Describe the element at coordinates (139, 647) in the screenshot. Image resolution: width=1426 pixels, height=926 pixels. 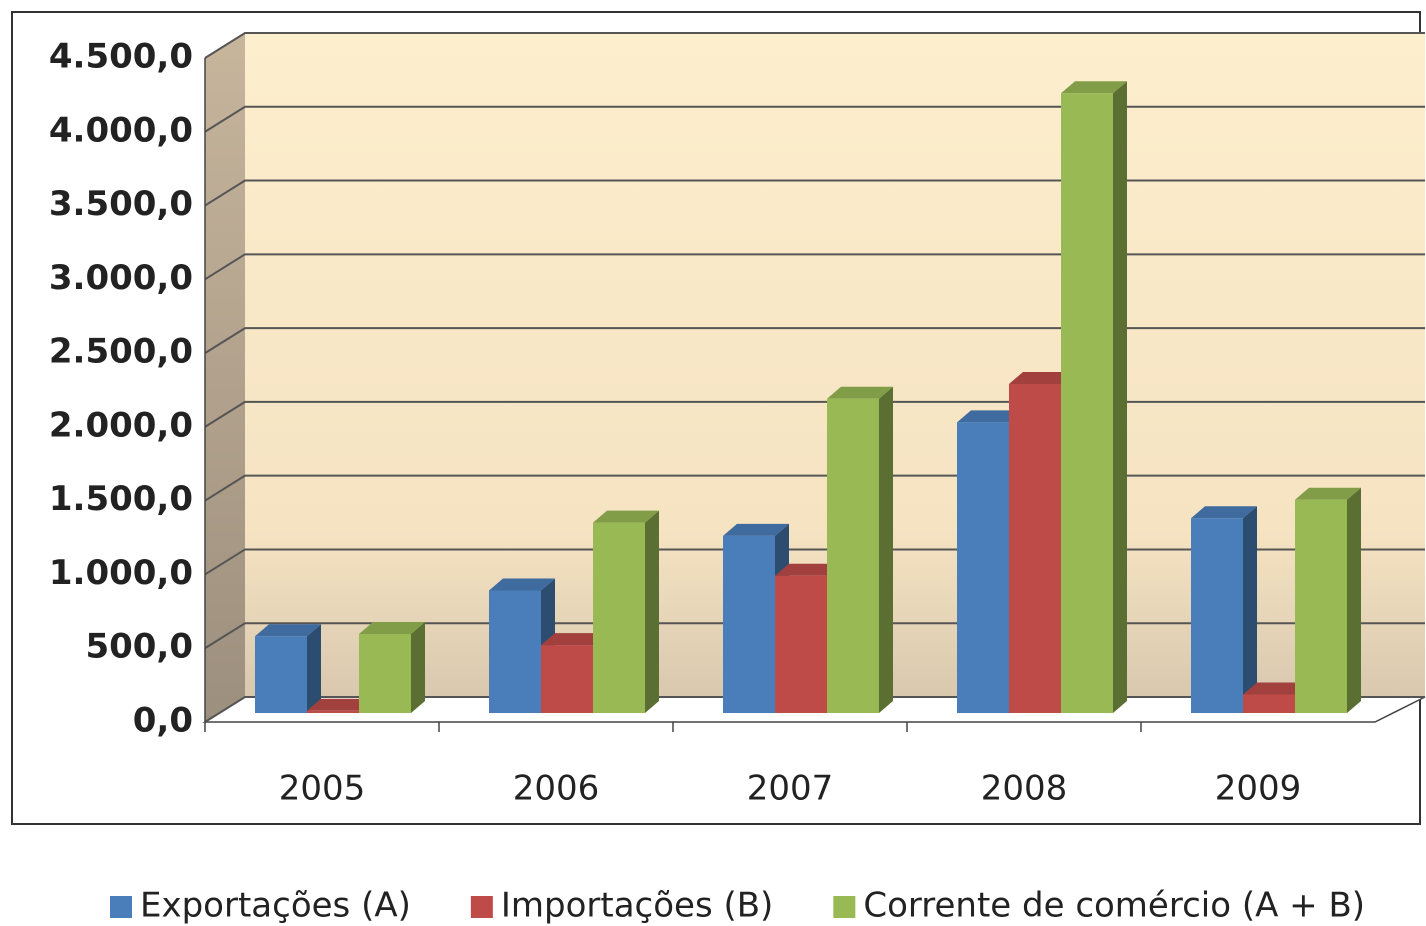
I see `y-tick-label: 500,0` at that location.